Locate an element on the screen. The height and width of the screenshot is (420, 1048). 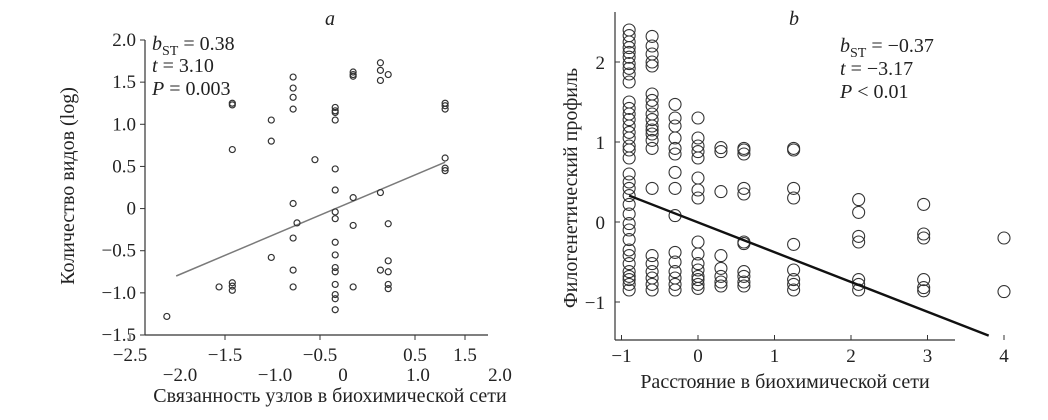
panel-a-y-tick-label: 1.0 is located at coordinates (124, 124).